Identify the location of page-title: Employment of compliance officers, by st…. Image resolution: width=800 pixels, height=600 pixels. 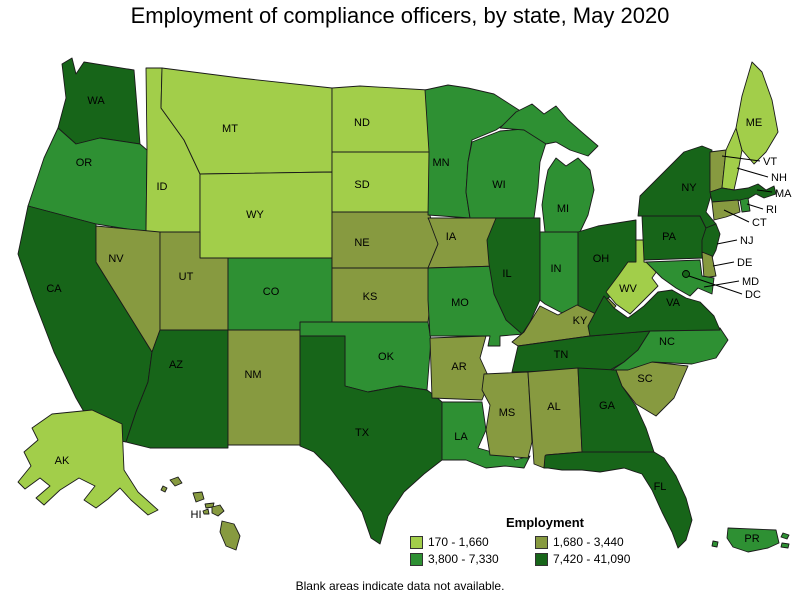
(400, 15).